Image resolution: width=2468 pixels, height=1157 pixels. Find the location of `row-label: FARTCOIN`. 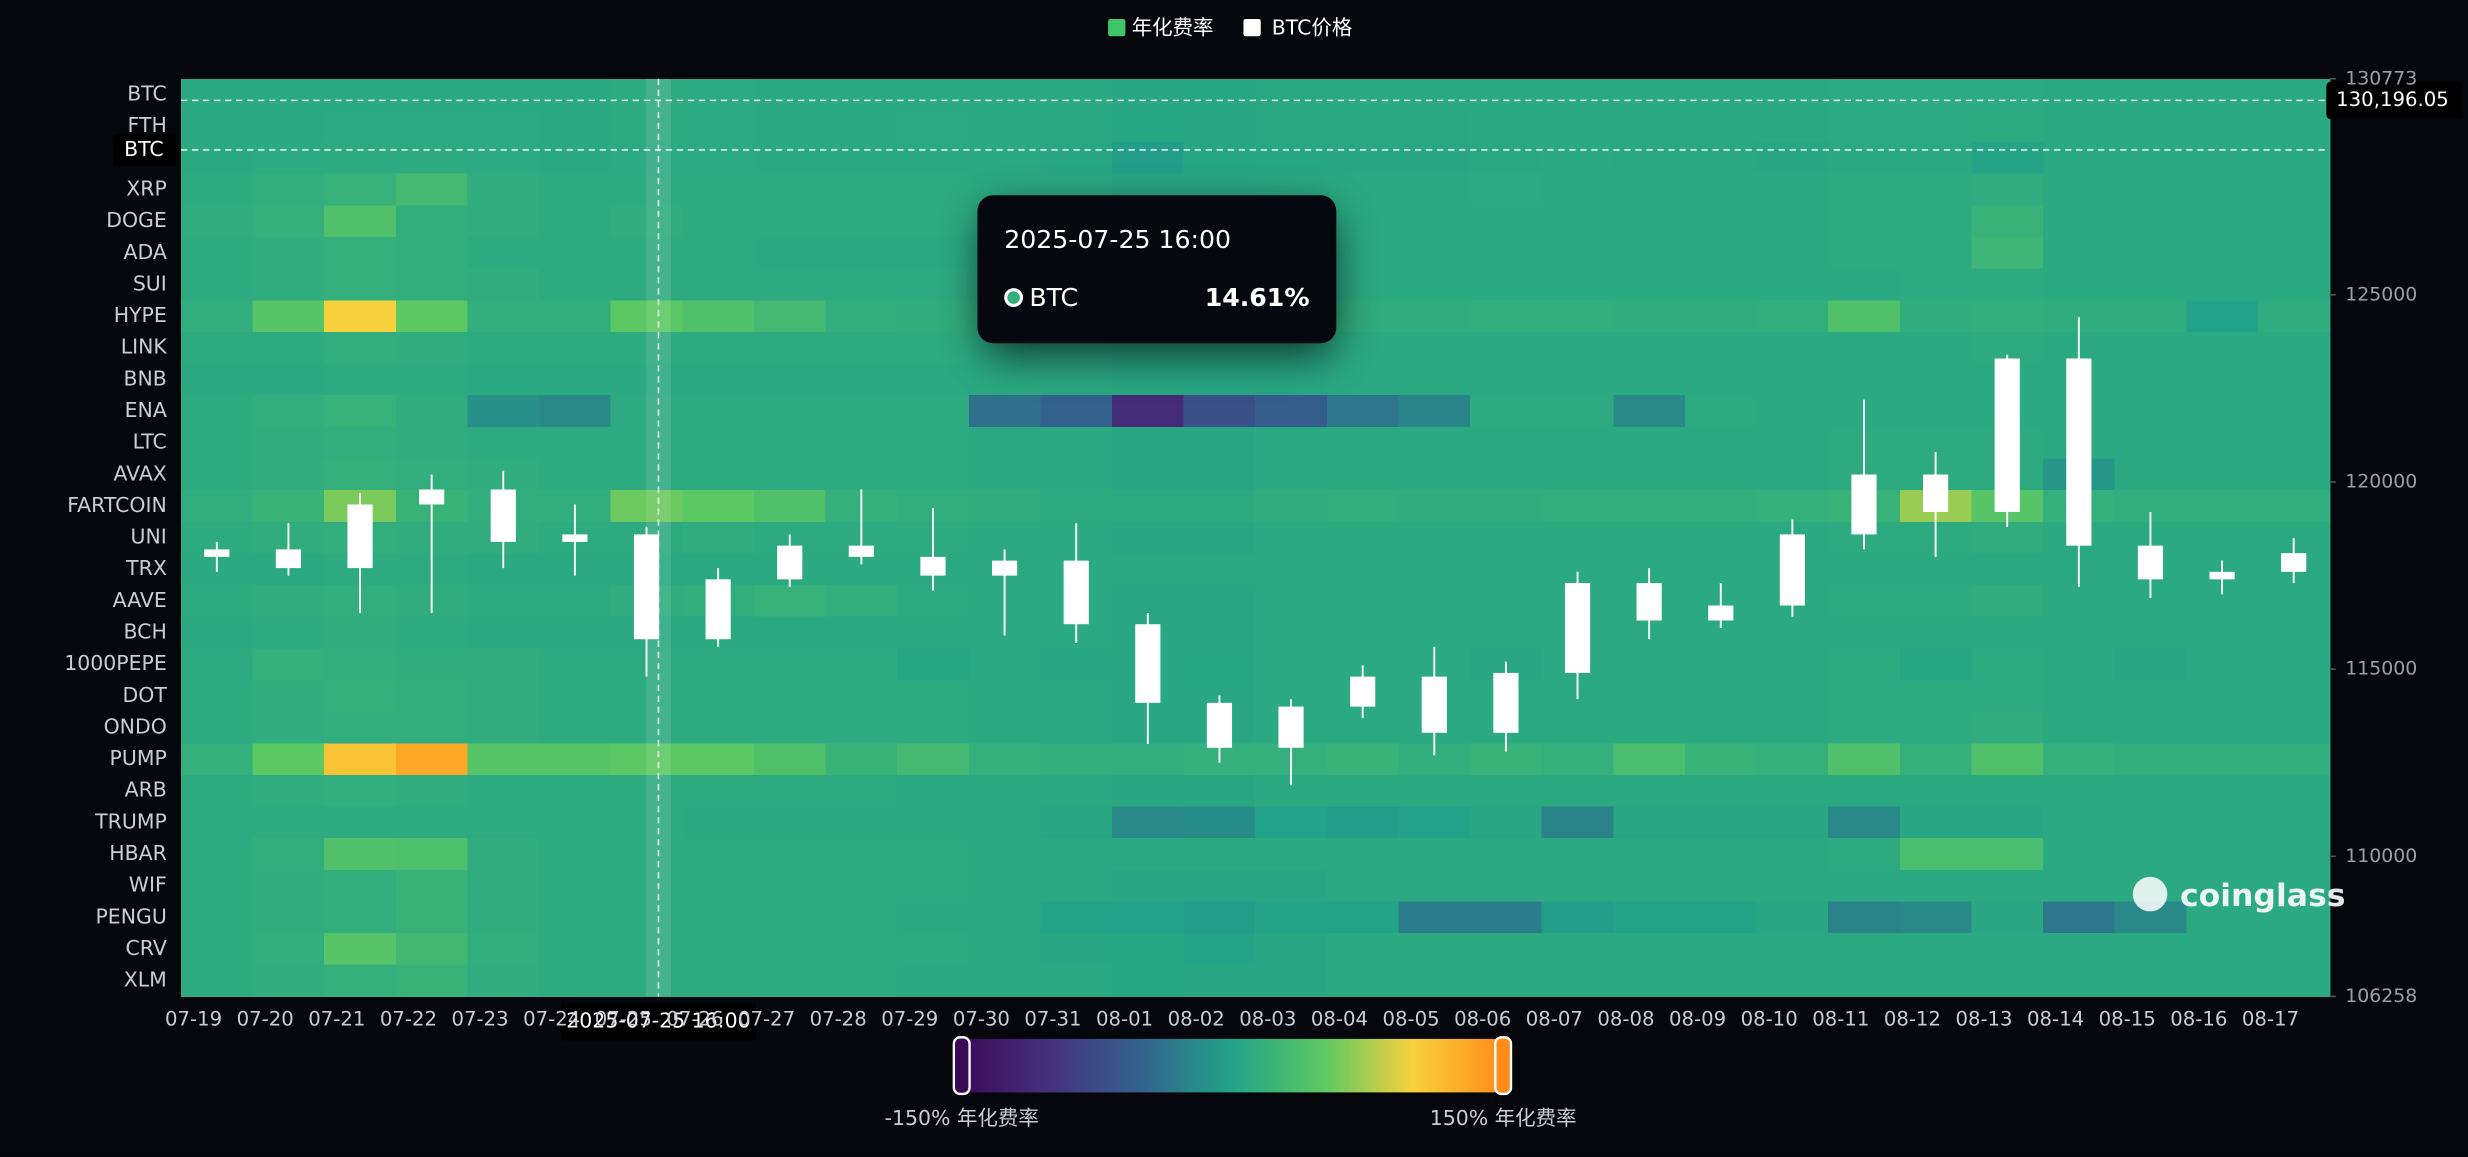

row-label: FARTCOIN is located at coordinates (117, 505).